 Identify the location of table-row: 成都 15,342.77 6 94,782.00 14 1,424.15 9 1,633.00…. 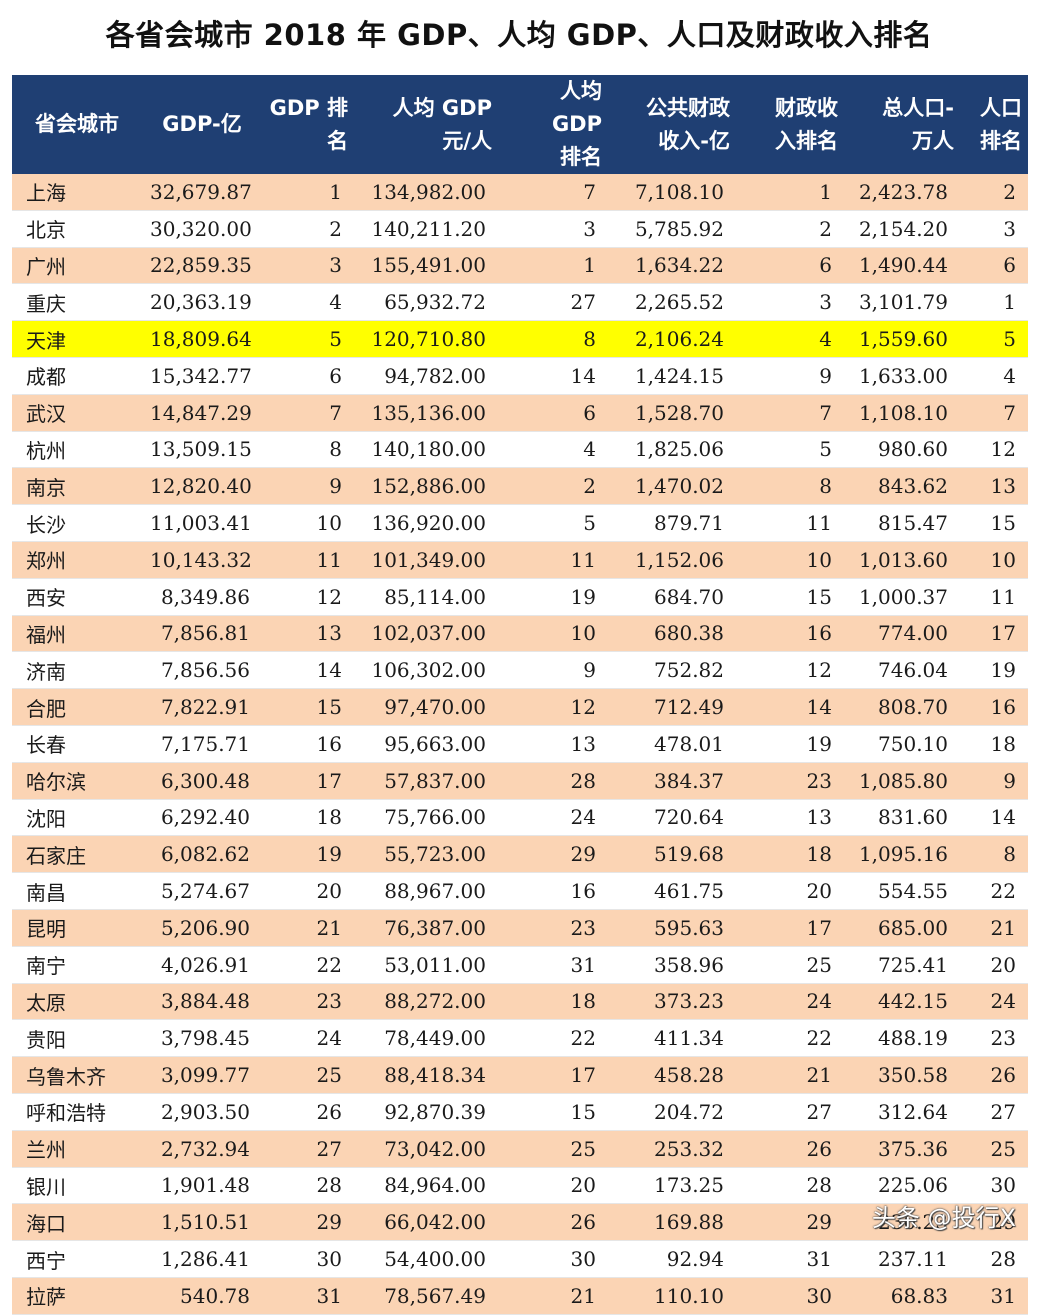
(520, 376).